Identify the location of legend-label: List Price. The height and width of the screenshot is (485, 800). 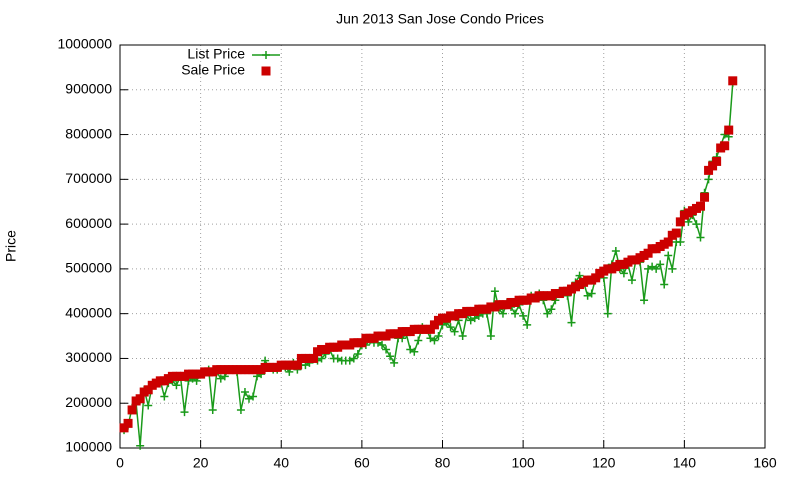
(216, 54).